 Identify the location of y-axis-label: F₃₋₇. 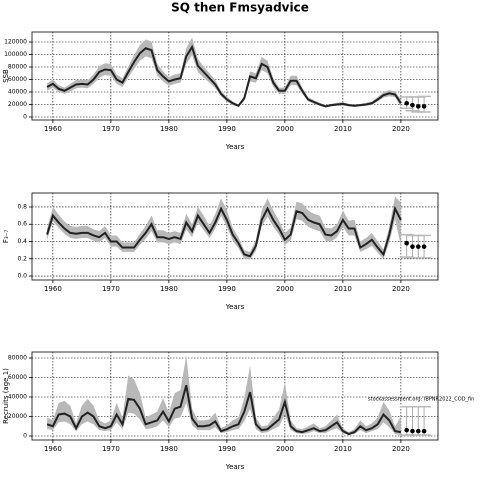
(6, 237).